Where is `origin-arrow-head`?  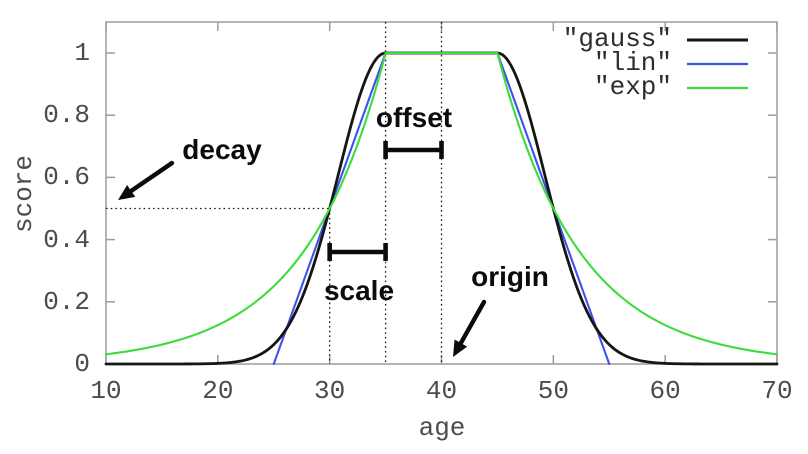
origin-arrow-head is located at coordinates (460, 348).